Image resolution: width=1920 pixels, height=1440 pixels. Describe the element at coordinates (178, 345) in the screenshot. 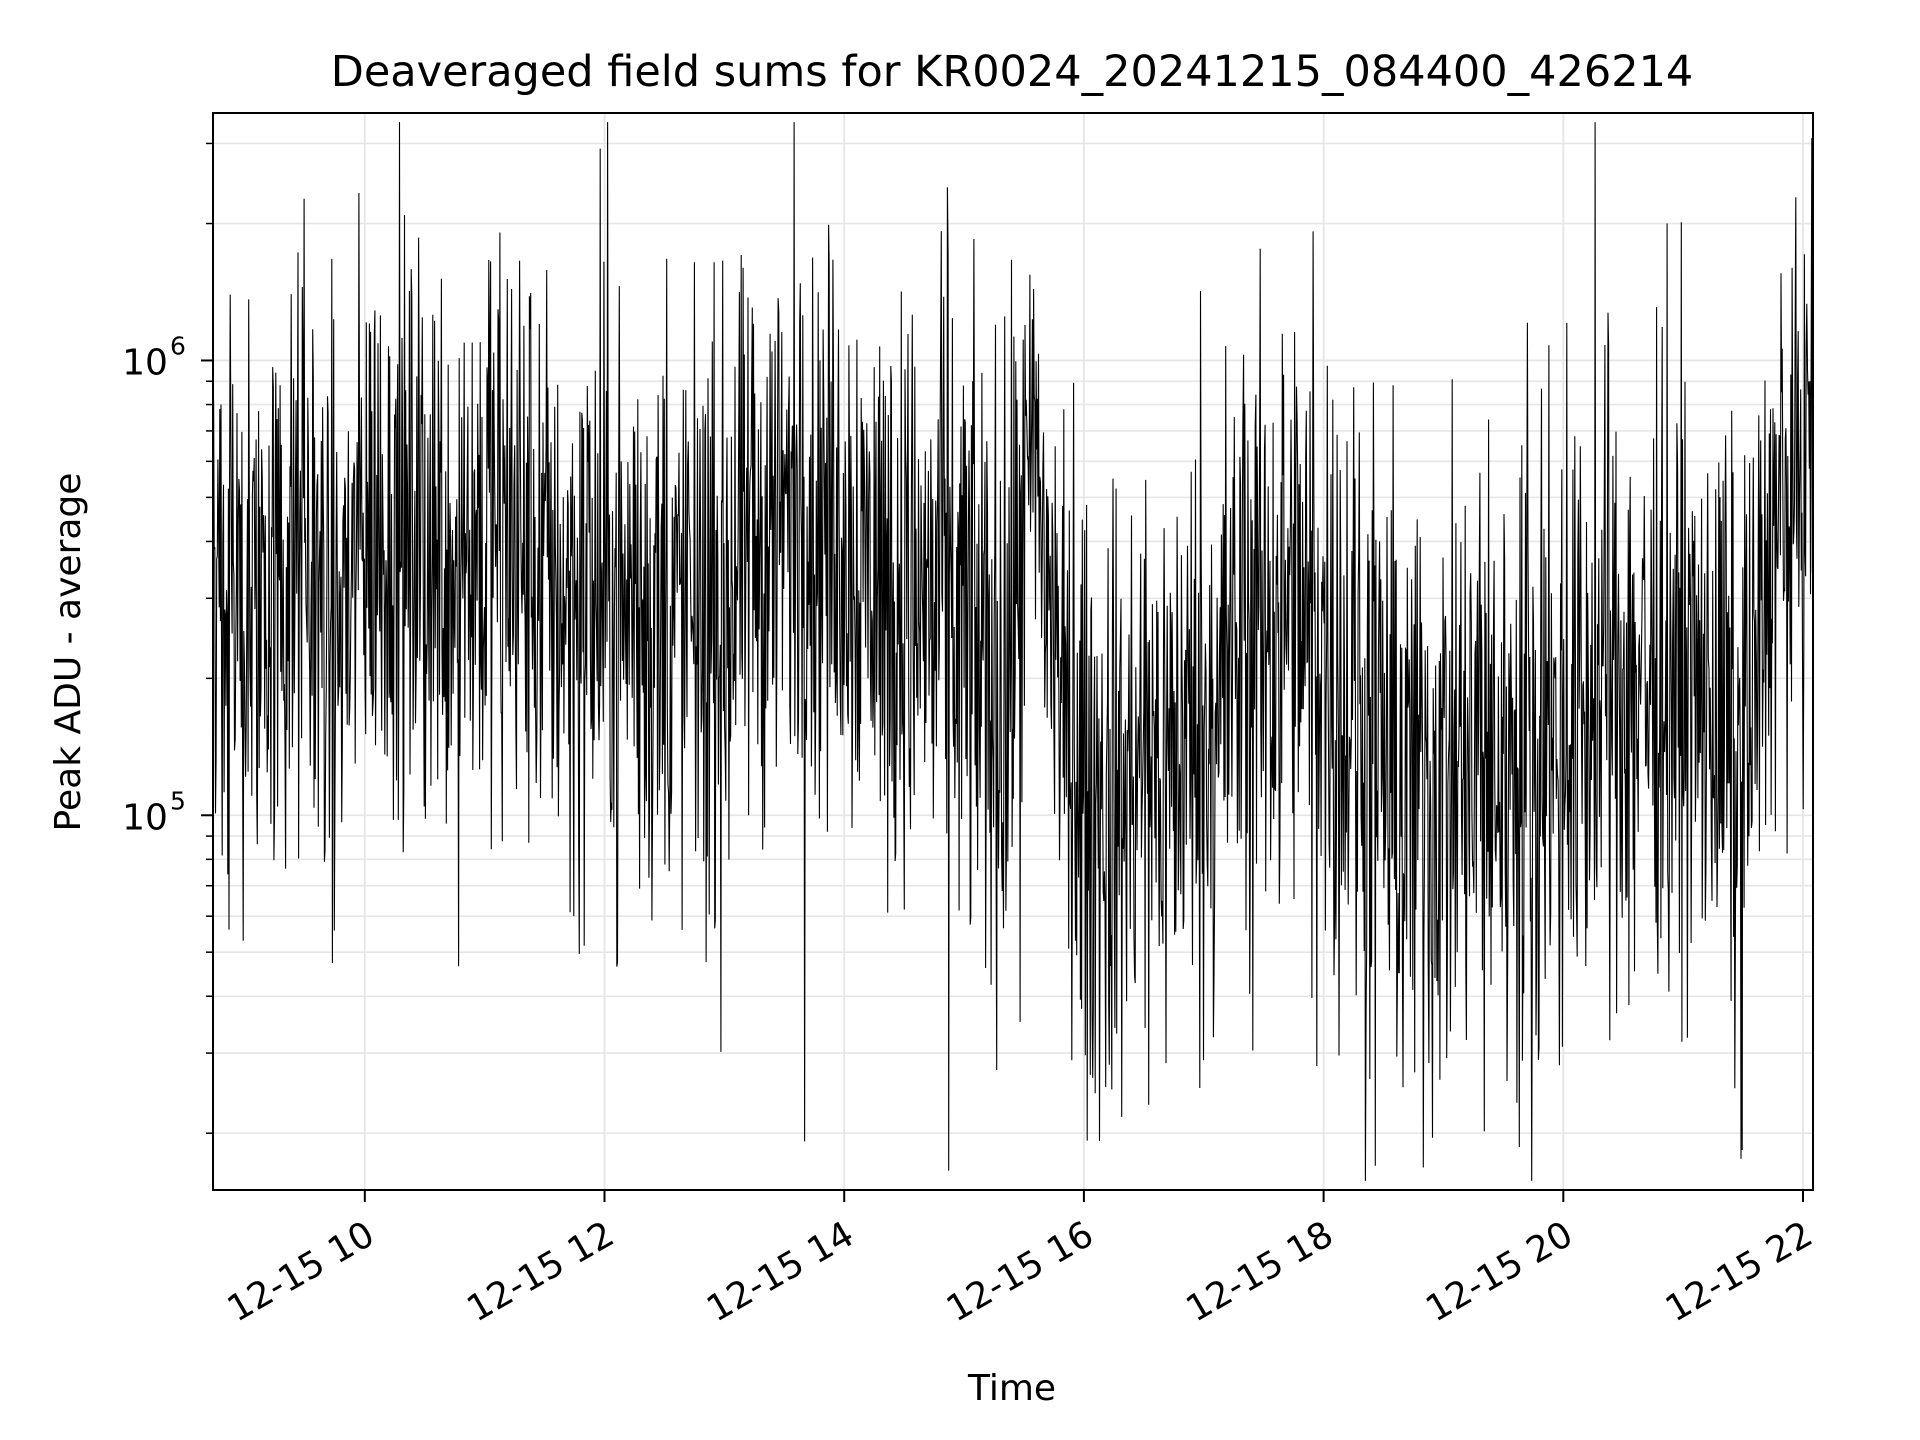

I see `y-tick-exponent: 6` at that location.